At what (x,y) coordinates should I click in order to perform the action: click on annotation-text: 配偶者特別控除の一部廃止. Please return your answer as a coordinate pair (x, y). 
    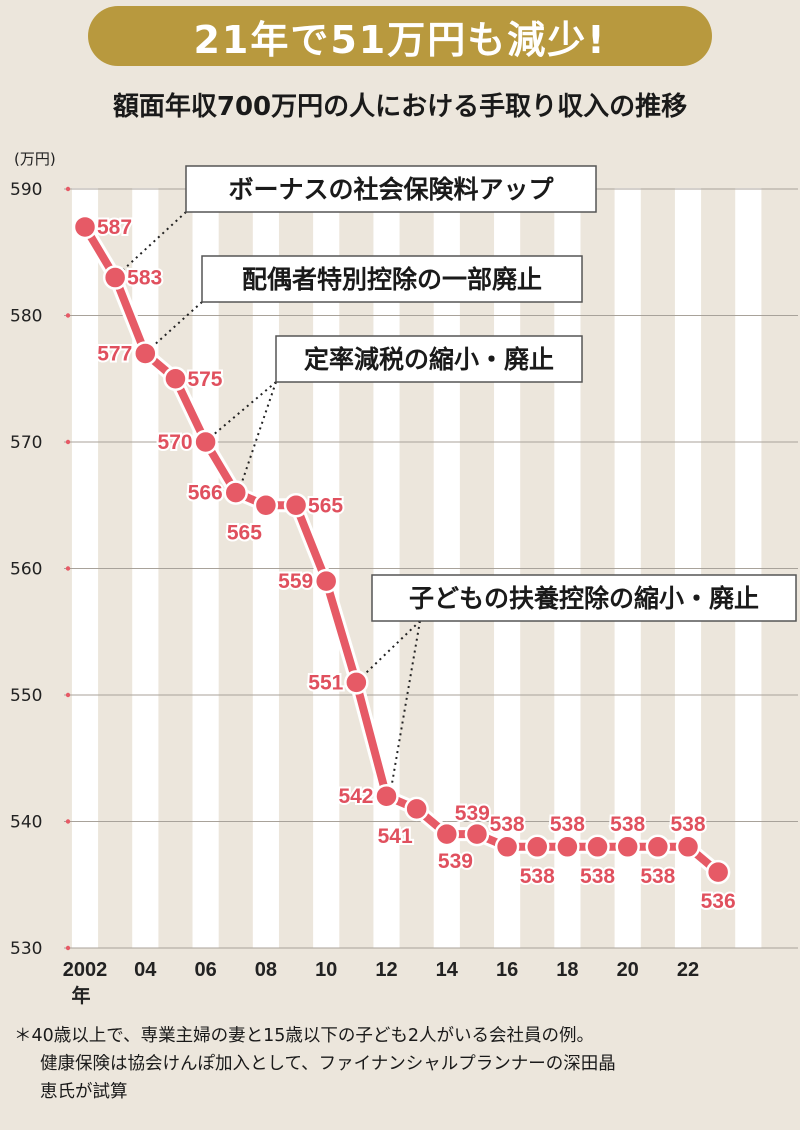
    Looking at the image, I should click on (392, 279).